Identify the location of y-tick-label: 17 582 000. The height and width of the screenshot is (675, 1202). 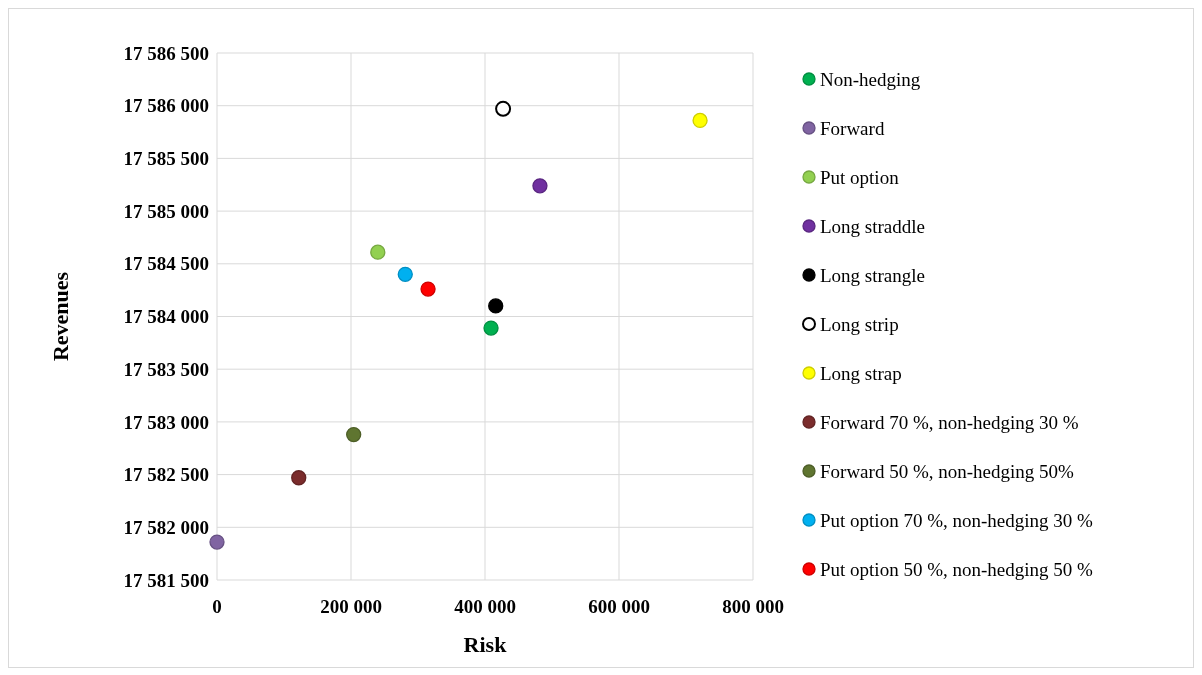
(166, 527).